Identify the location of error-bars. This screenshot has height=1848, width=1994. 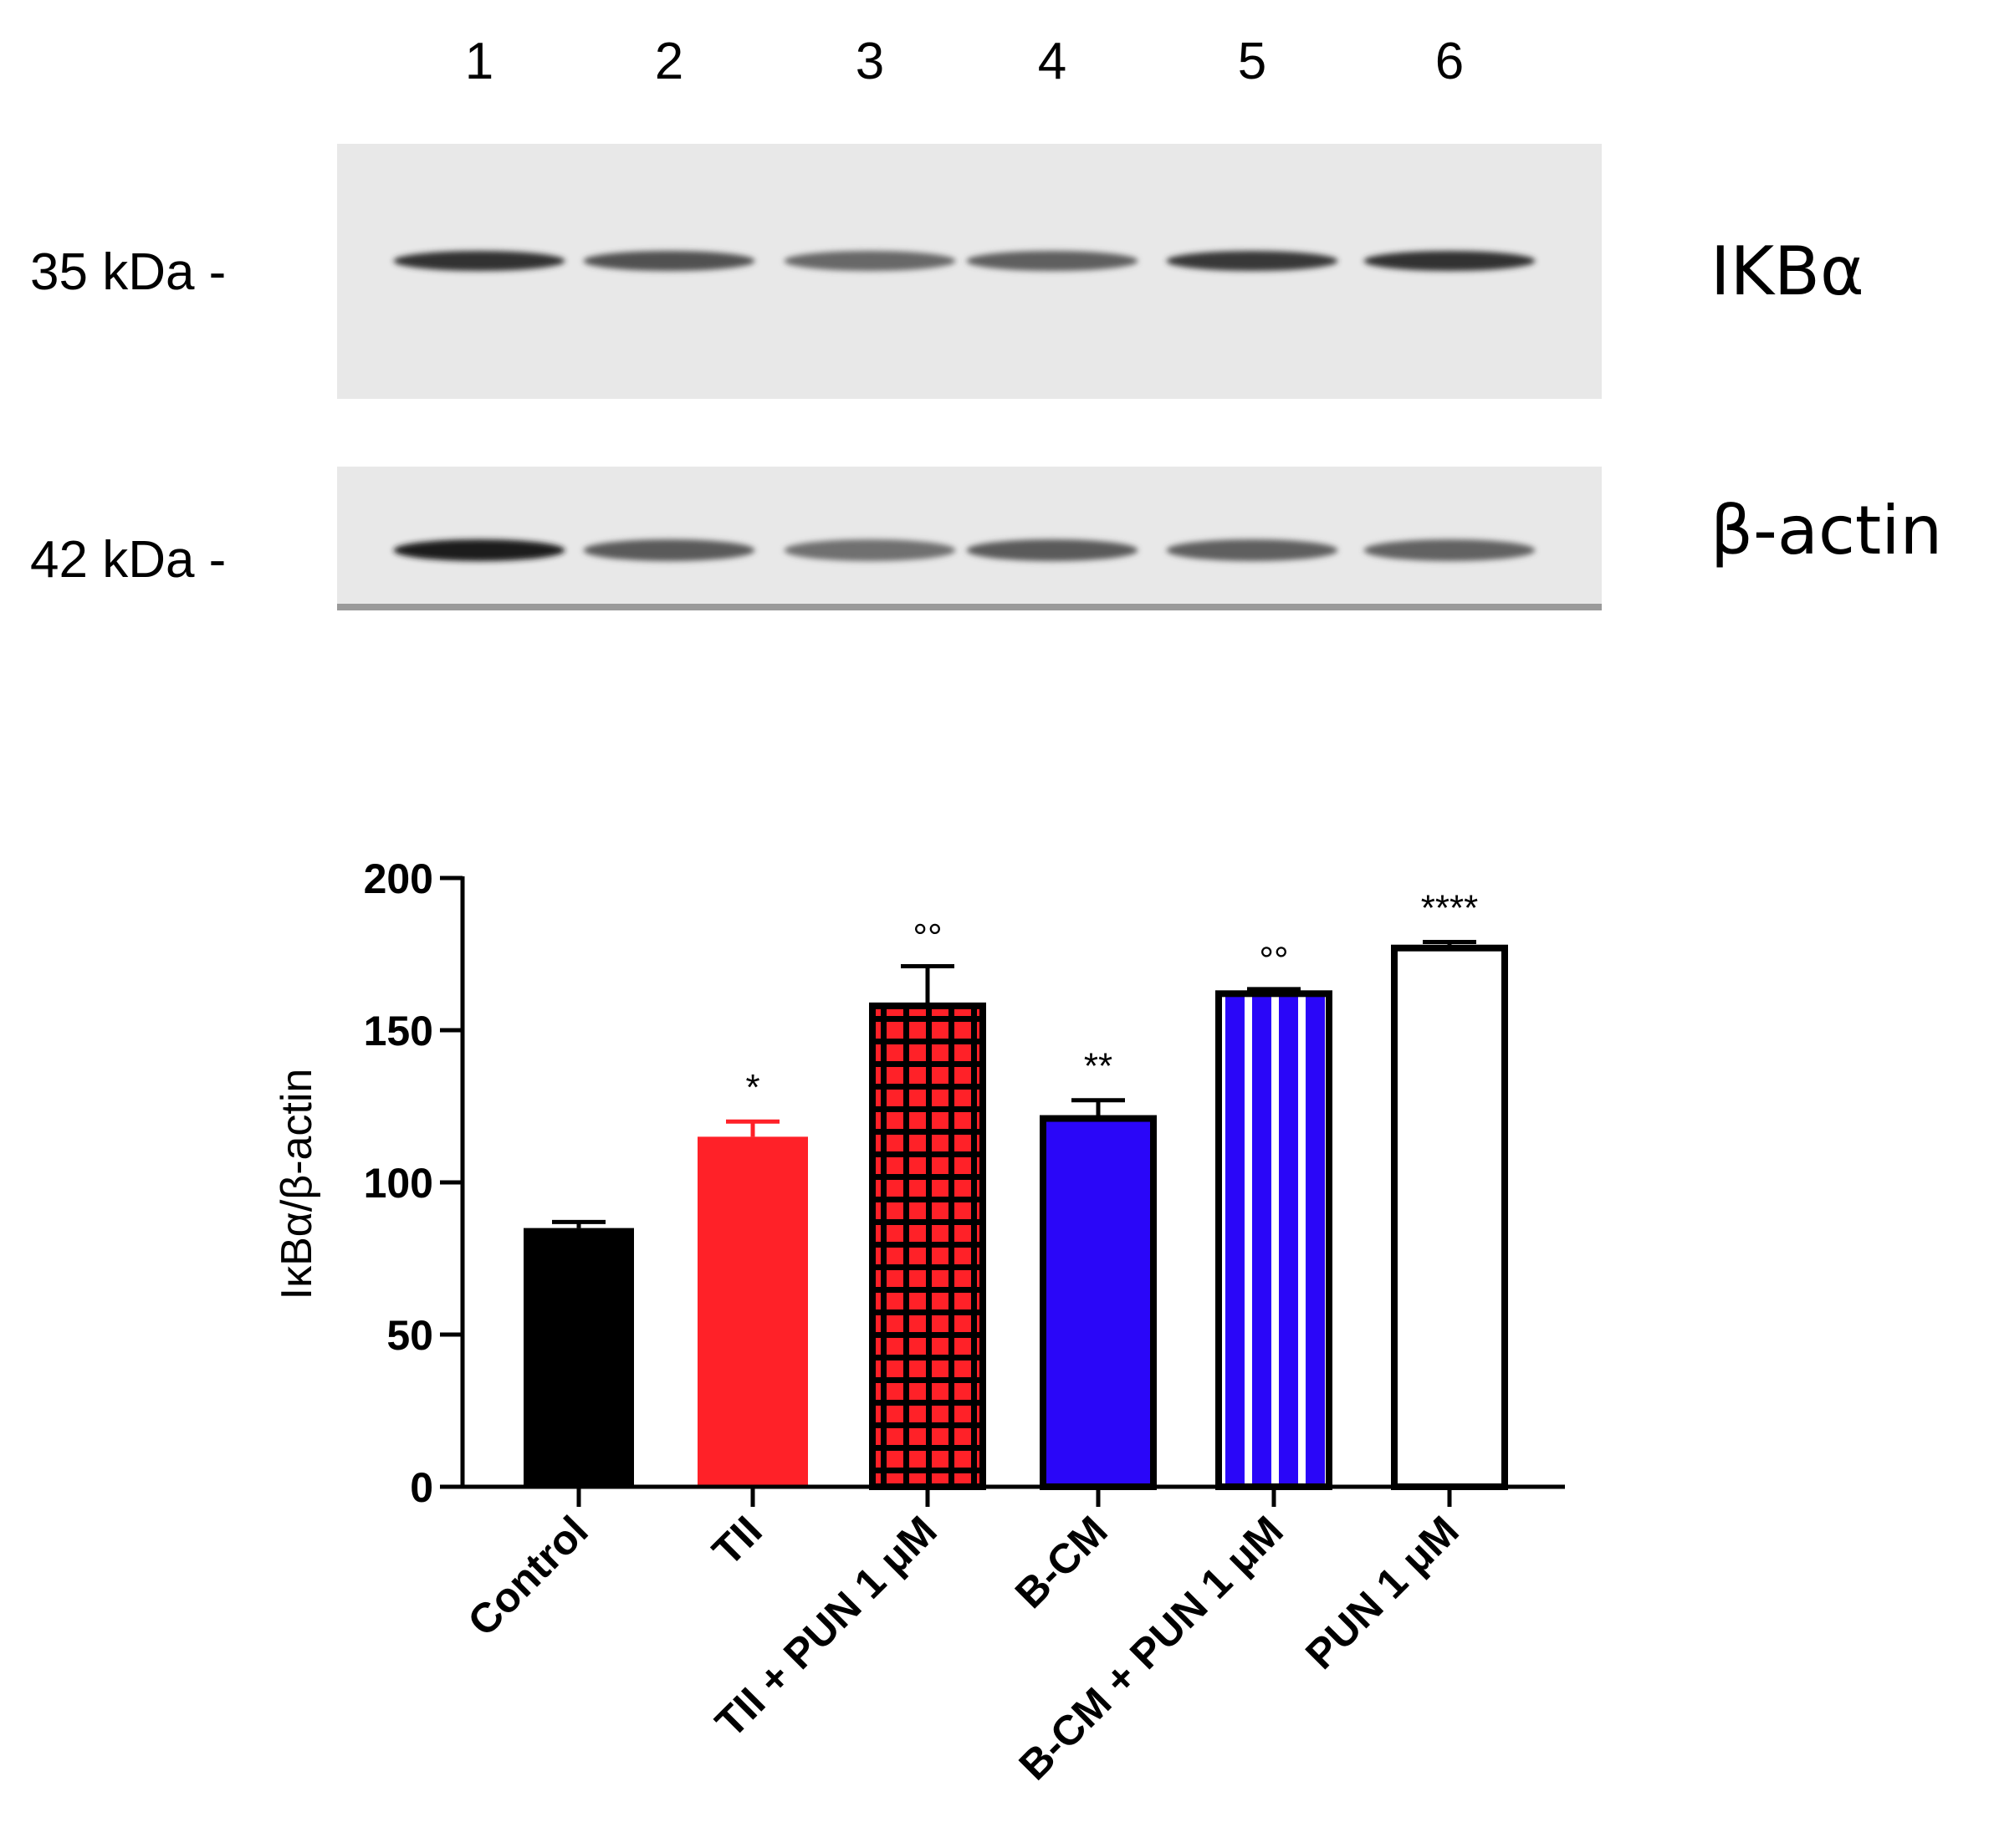
(1014, 1083).